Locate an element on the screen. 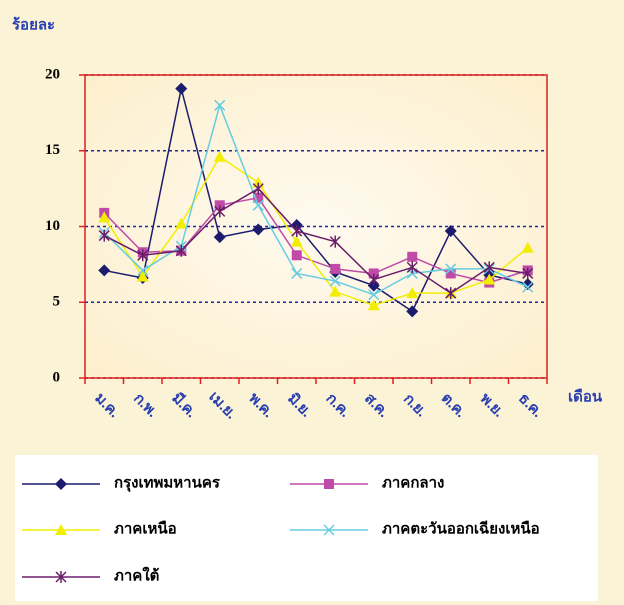  legend-label: ภาคใต้ is located at coordinates (136, 575).